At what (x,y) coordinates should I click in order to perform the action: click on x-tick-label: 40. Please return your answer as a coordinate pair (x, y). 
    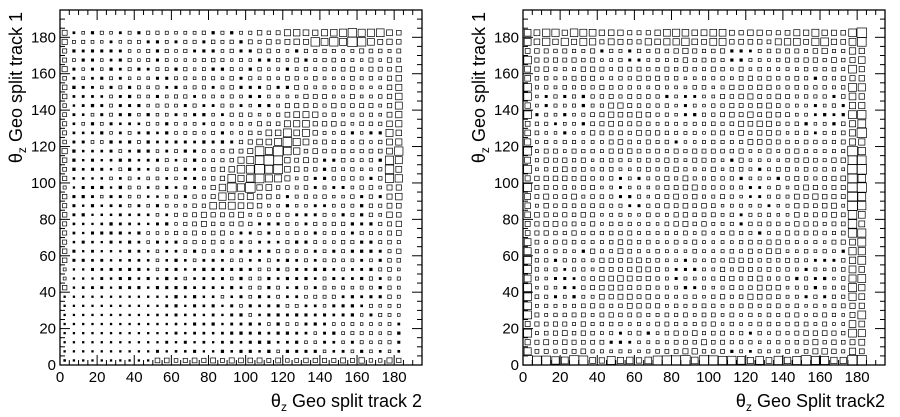
    Looking at the image, I should click on (134, 377).